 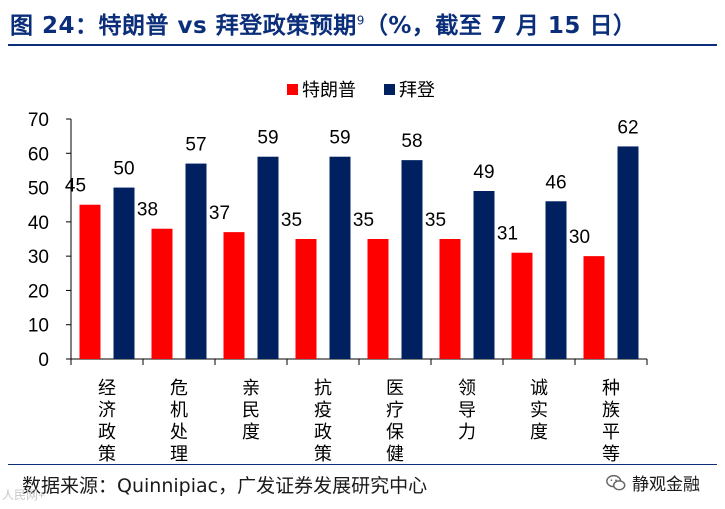 What do you see at coordinates (611, 421) in the screenshot?
I see `category-label: 种族平等` at bounding box center [611, 421].